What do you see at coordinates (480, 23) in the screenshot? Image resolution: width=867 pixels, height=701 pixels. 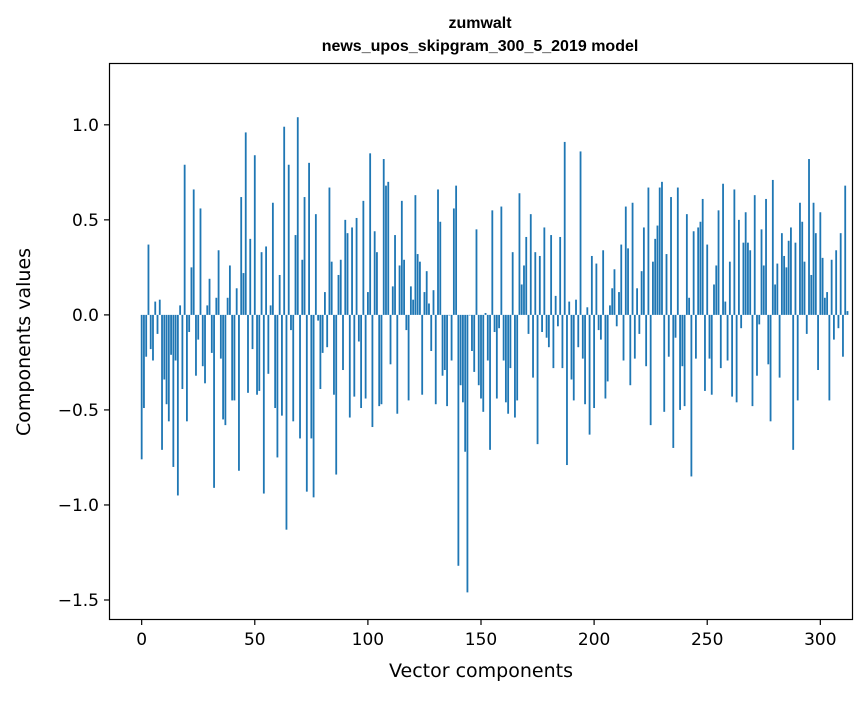 I see `chart-title-line1: zumwalt` at bounding box center [480, 23].